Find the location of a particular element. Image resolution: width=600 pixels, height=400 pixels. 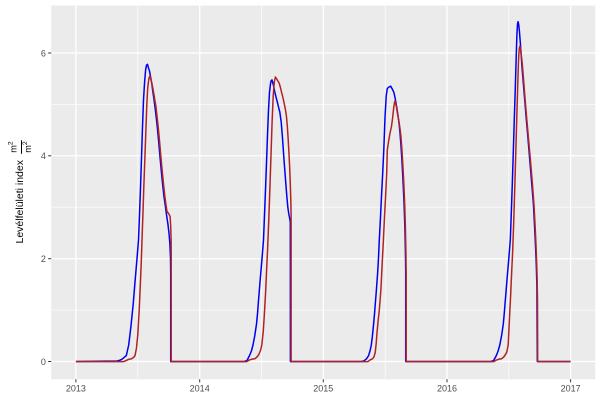

svg-text: 2015 is located at coordinates (323, 389).